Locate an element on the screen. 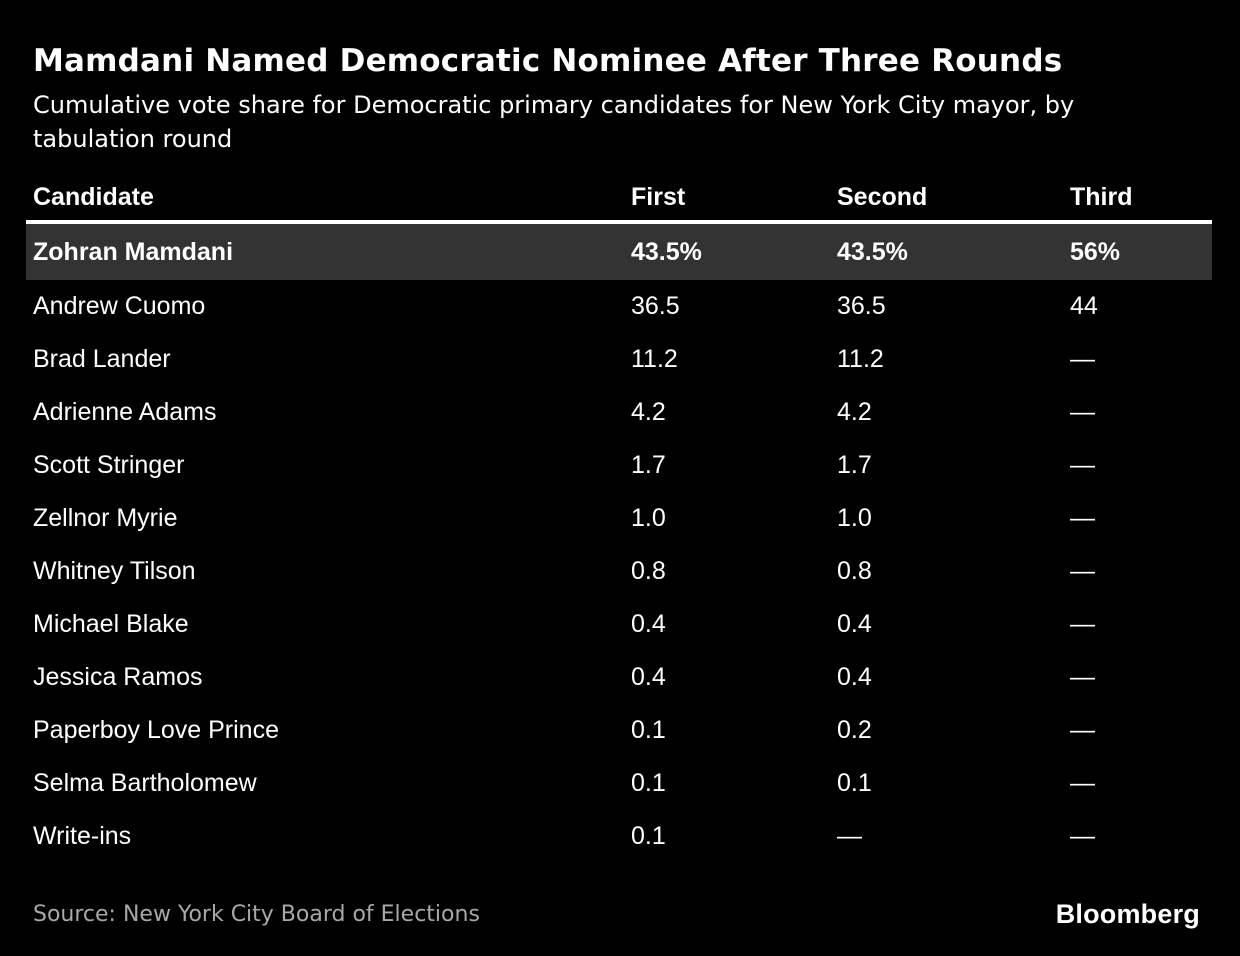 This screenshot has height=956, width=1240. candidate-name: Paperboy Love Prince is located at coordinates (156, 730).